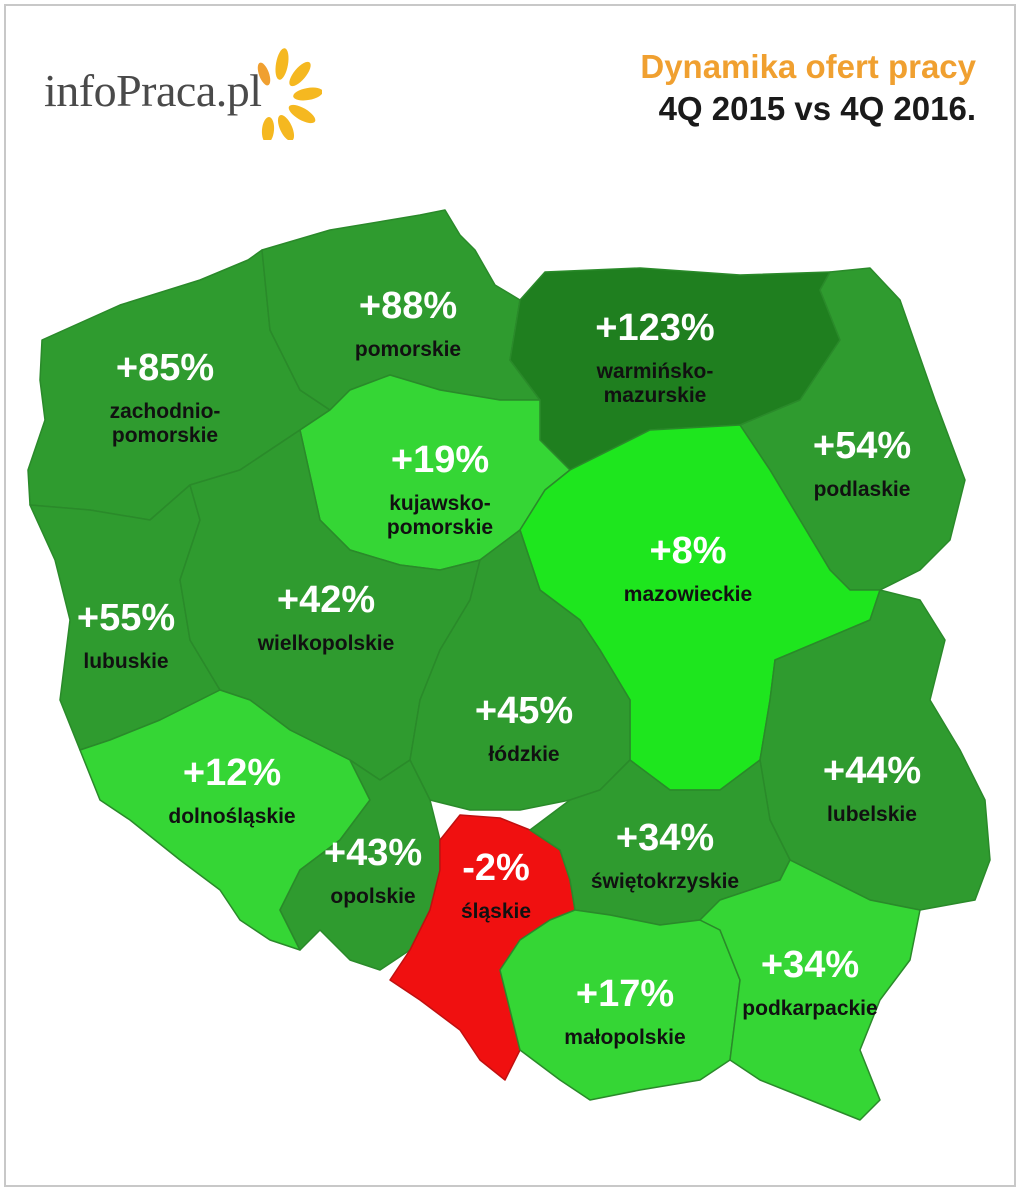 The width and height of the screenshot is (1024, 1195). What do you see at coordinates (326, 643) in the screenshot?
I see `region-label-wielkopolskie: wielkopolskie` at bounding box center [326, 643].